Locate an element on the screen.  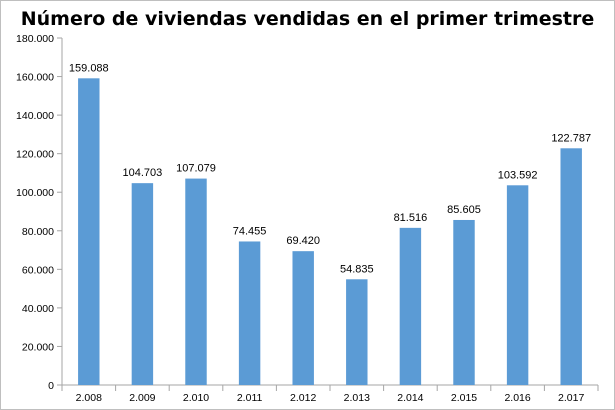
data-label: 107.079 is located at coordinates (196, 169).